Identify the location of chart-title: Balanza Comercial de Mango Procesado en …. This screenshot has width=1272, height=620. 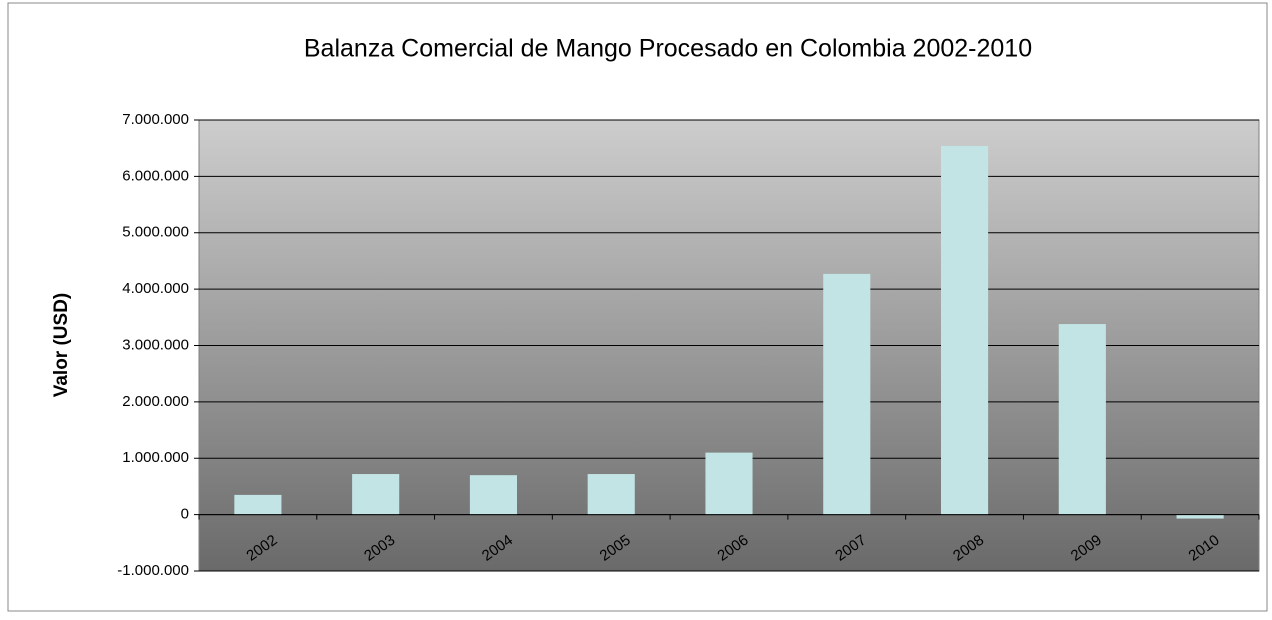
(668, 49).